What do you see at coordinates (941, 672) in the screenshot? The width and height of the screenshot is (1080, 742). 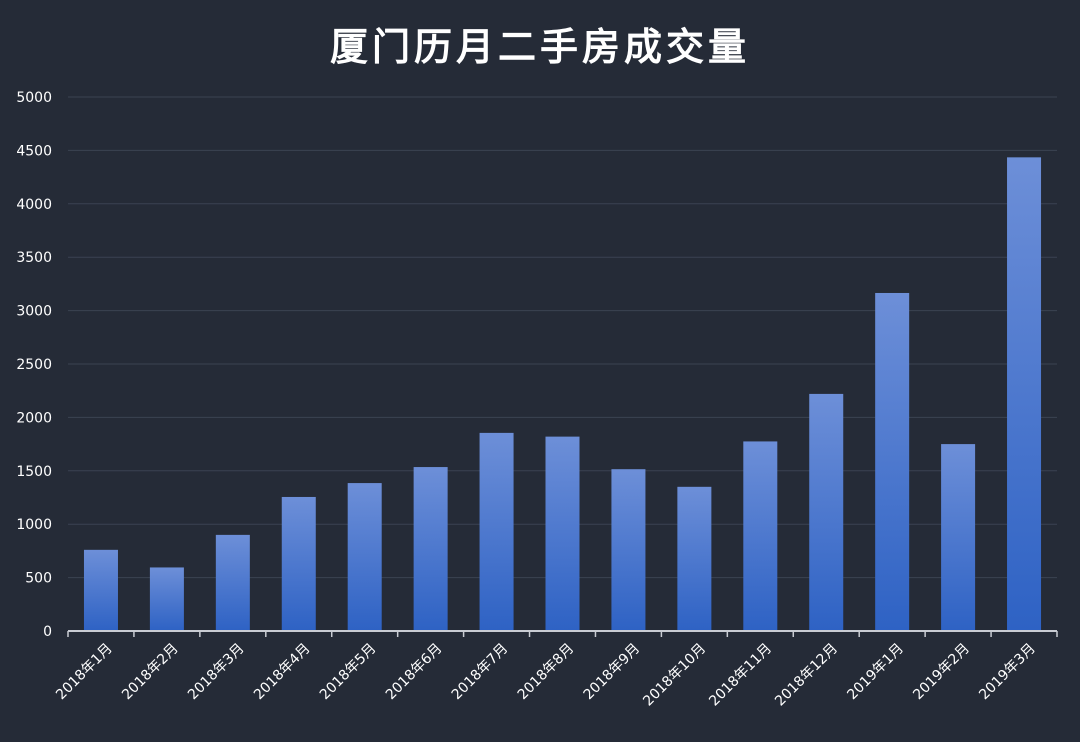 I see `x-tick-label: 2019年2月` at bounding box center [941, 672].